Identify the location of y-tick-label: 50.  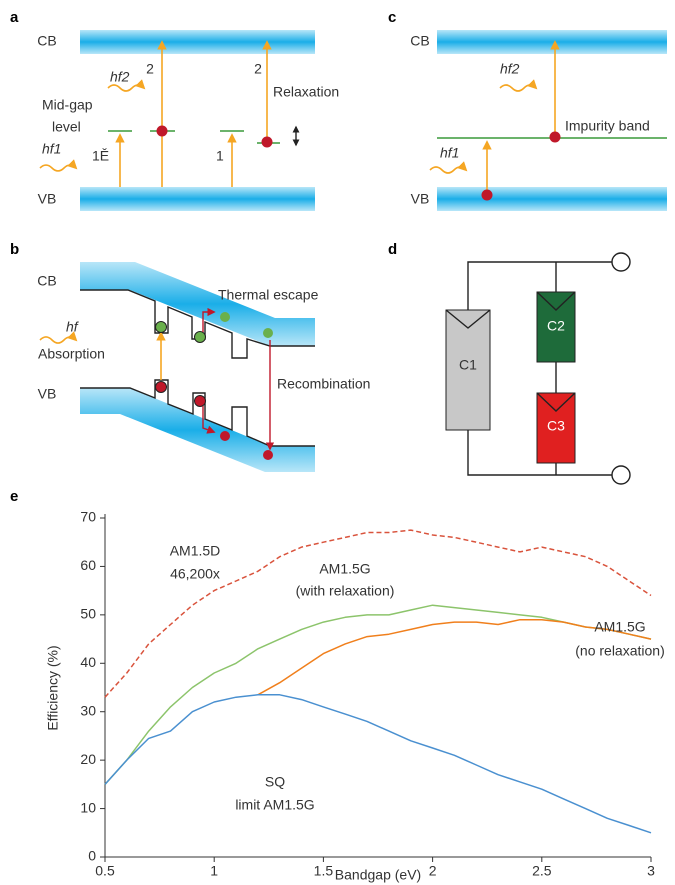
(88, 614).